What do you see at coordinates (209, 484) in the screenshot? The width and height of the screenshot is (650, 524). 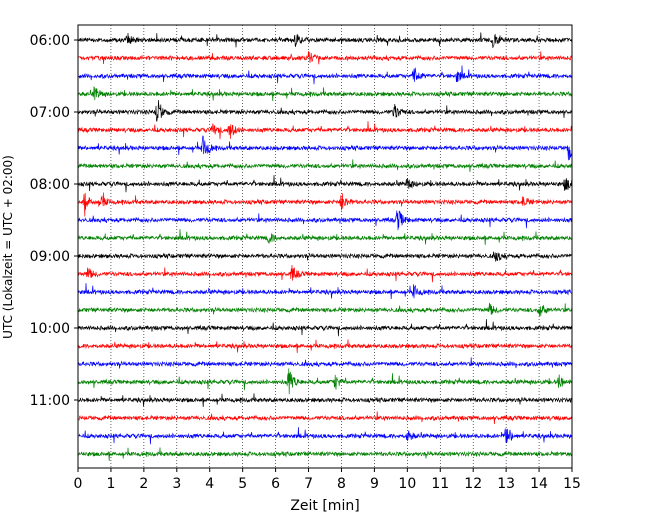 I see `x-tick-label: 4` at bounding box center [209, 484].